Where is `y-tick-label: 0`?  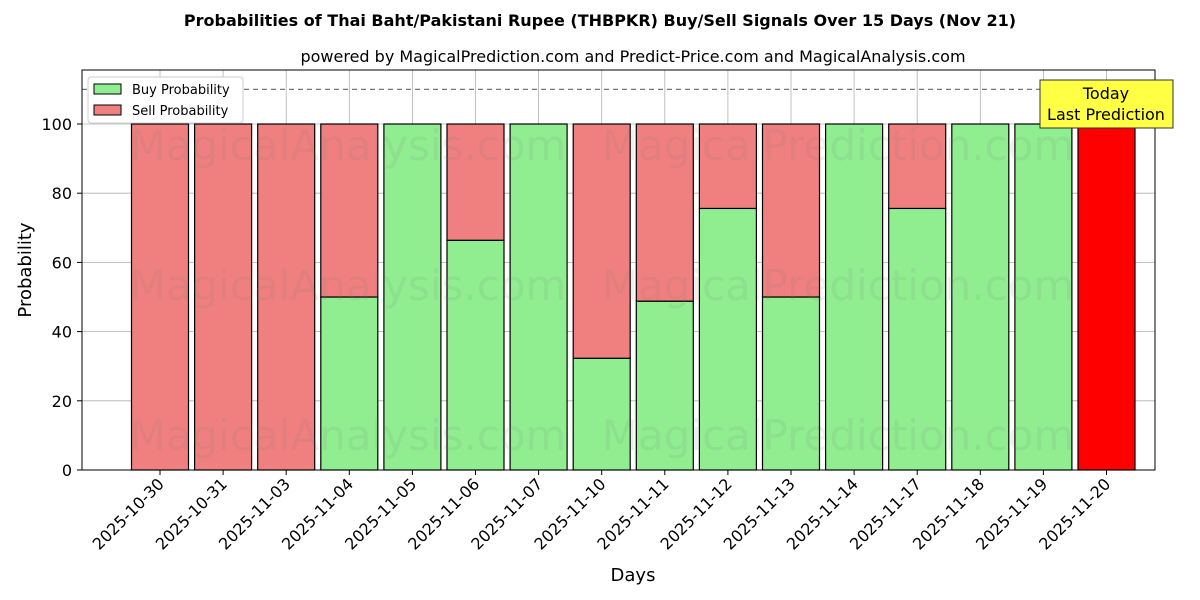 y-tick-label: 0 is located at coordinates (67, 470).